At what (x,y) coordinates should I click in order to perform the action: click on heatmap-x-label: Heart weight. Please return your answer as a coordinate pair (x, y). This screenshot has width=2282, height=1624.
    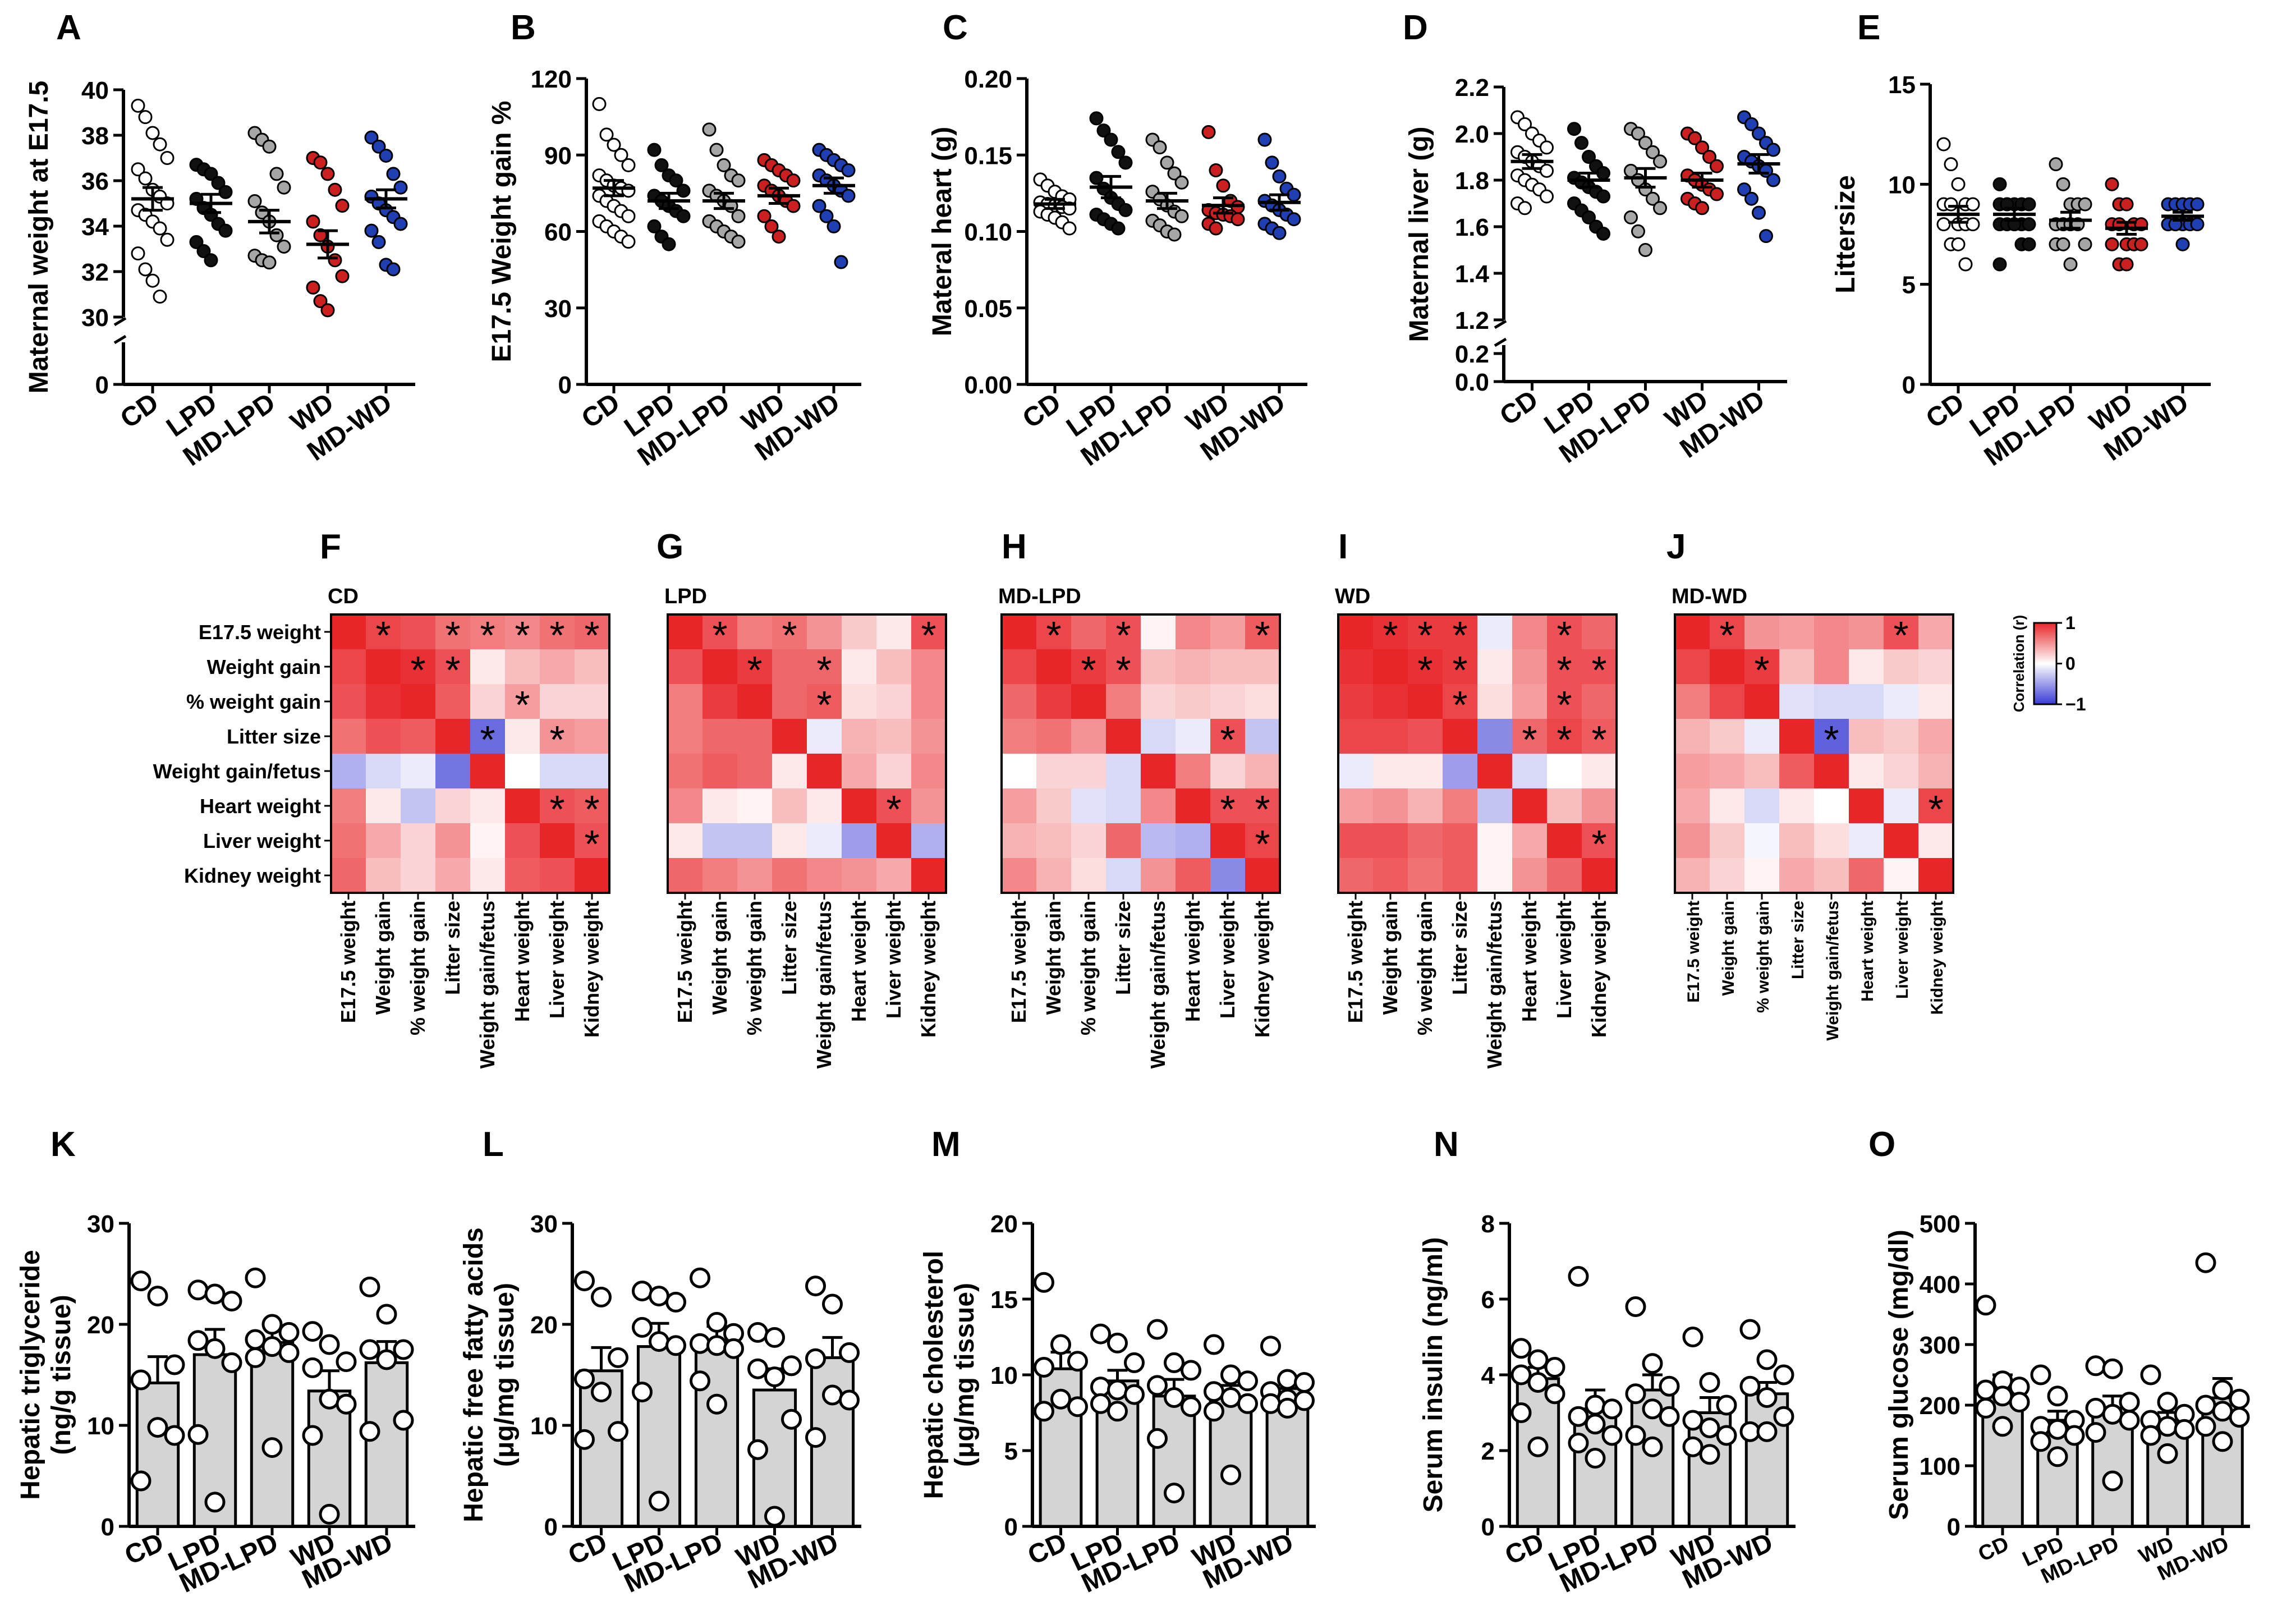
    Looking at the image, I should click on (1529, 962).